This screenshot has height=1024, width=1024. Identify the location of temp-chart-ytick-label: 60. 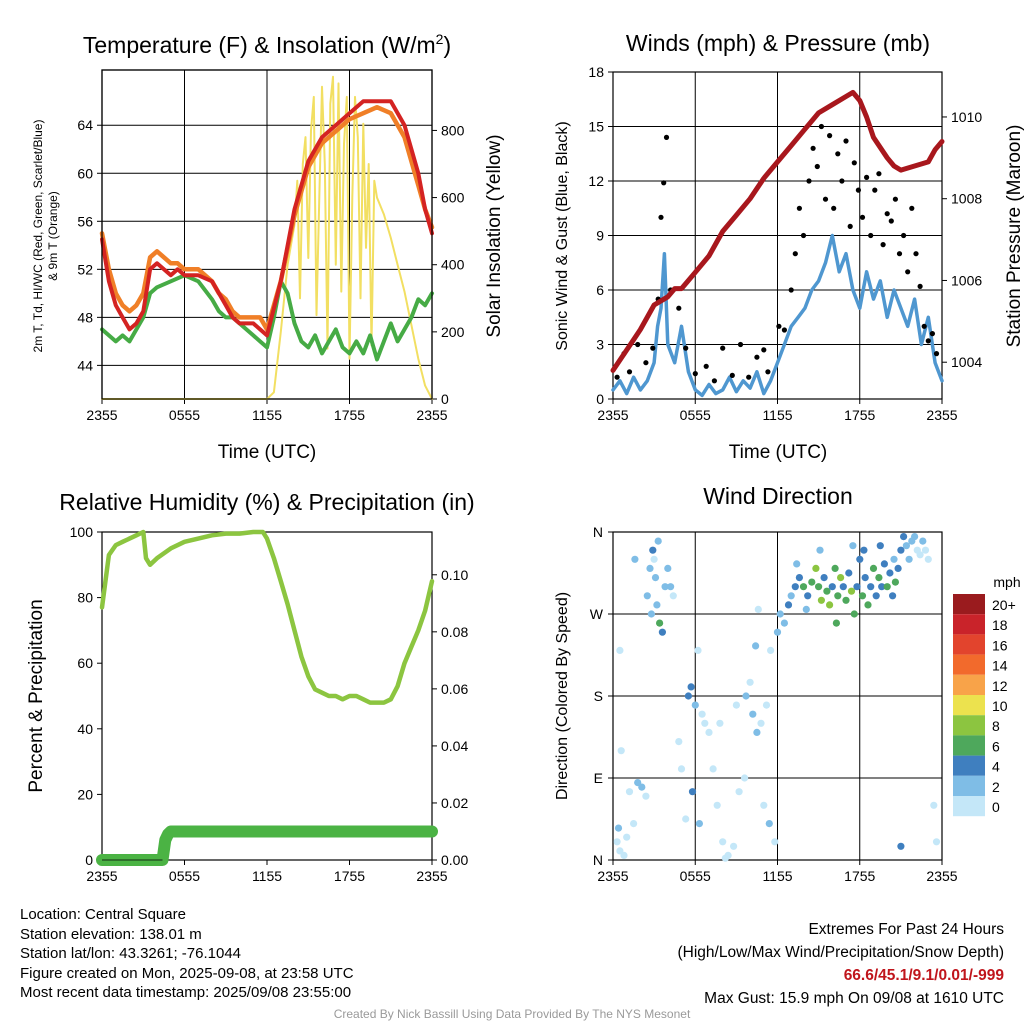
(85, 173).